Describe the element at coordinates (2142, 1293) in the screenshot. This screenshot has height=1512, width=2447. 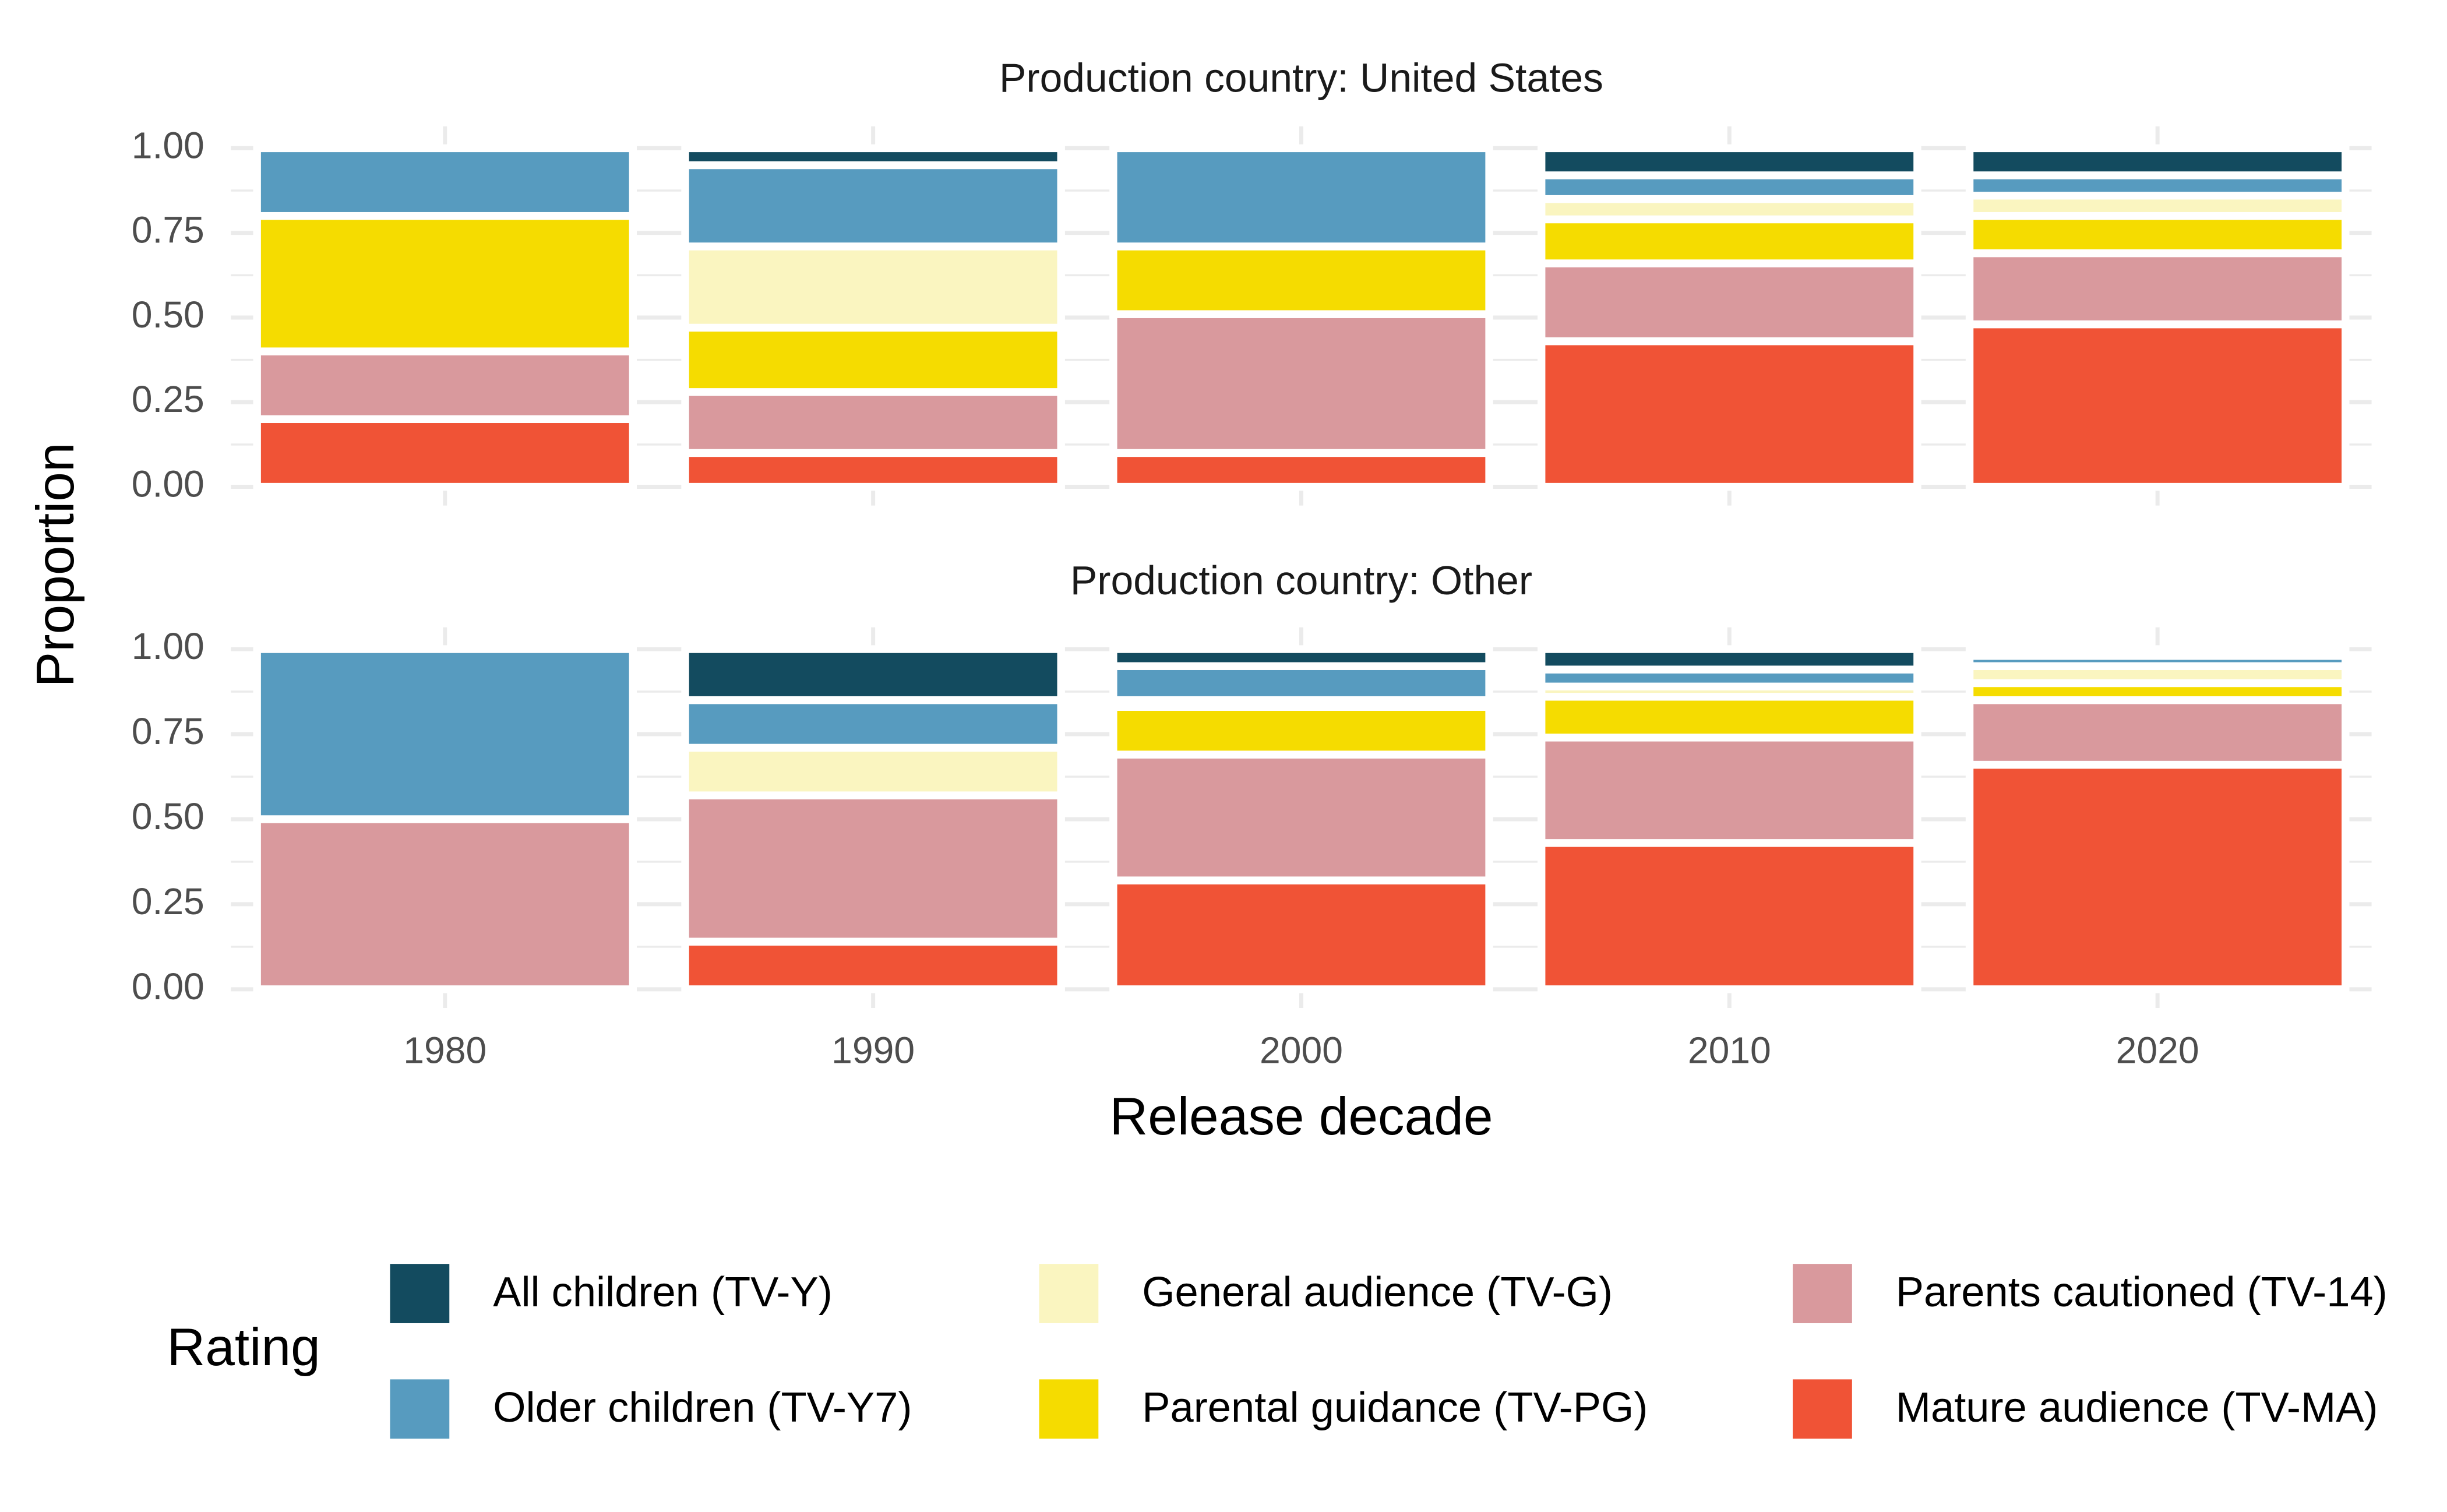
I see `legend-label: Parents cautioned (TV-14)` at that location.